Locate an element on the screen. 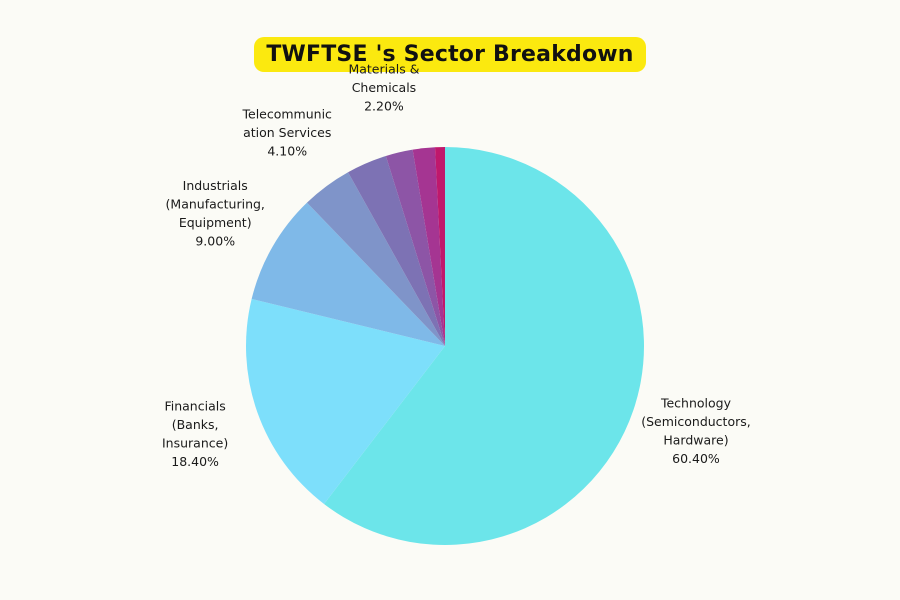 Image resolution: width=900 pixels, height=600 pixels. slice-name-label: Materials & is located at coordinates (383, 69).